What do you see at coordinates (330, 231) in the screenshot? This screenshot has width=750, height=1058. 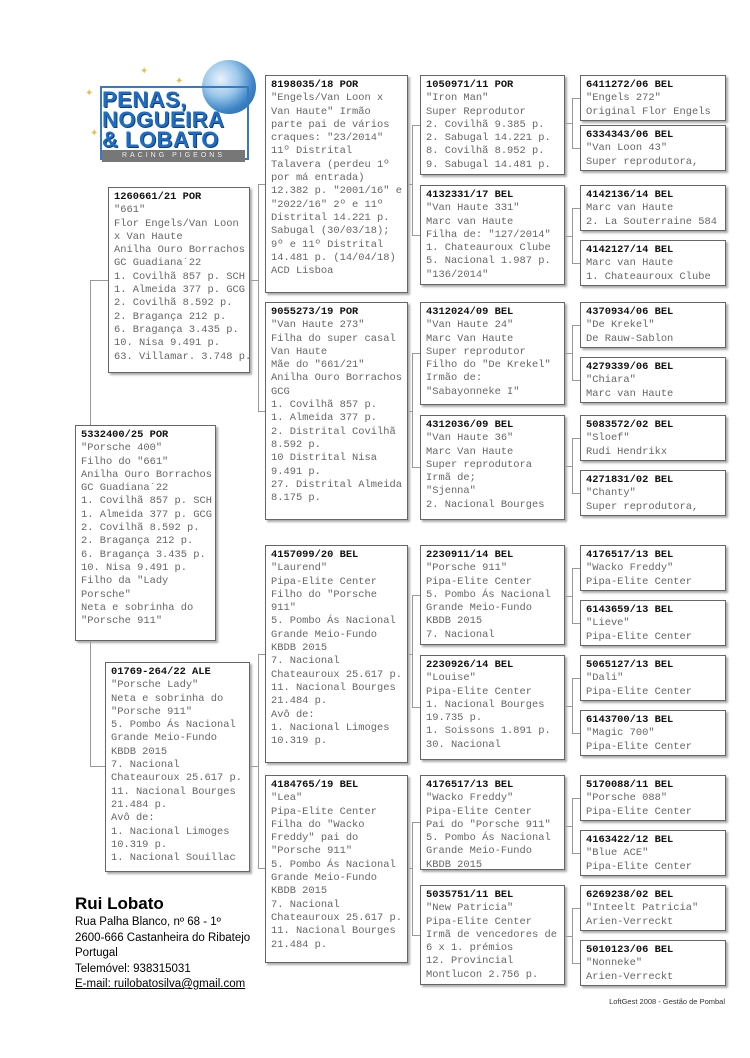 I see `pigeon-info-line: Sabugal (30/03/18);` at bounding box center [330, 231].